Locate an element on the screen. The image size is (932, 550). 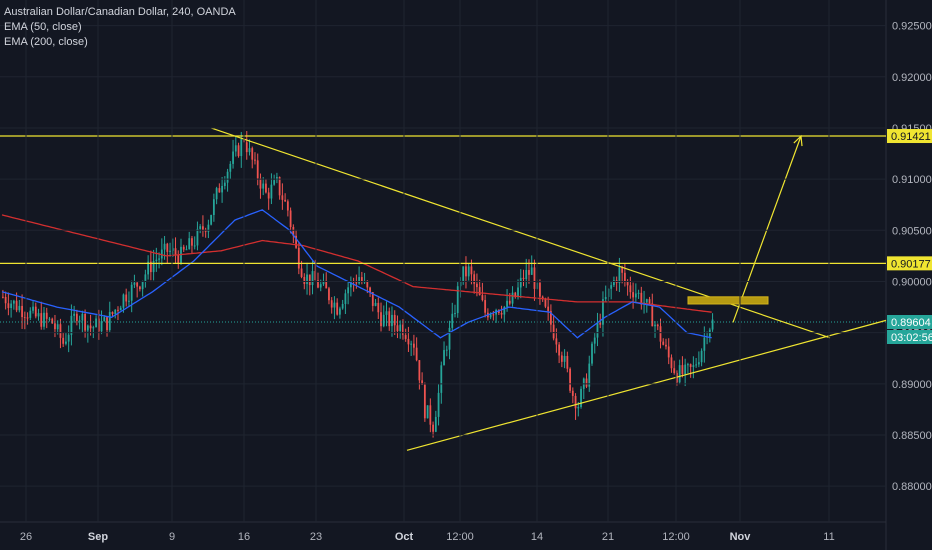
price-axis-background is located at coordinates (909, 275).